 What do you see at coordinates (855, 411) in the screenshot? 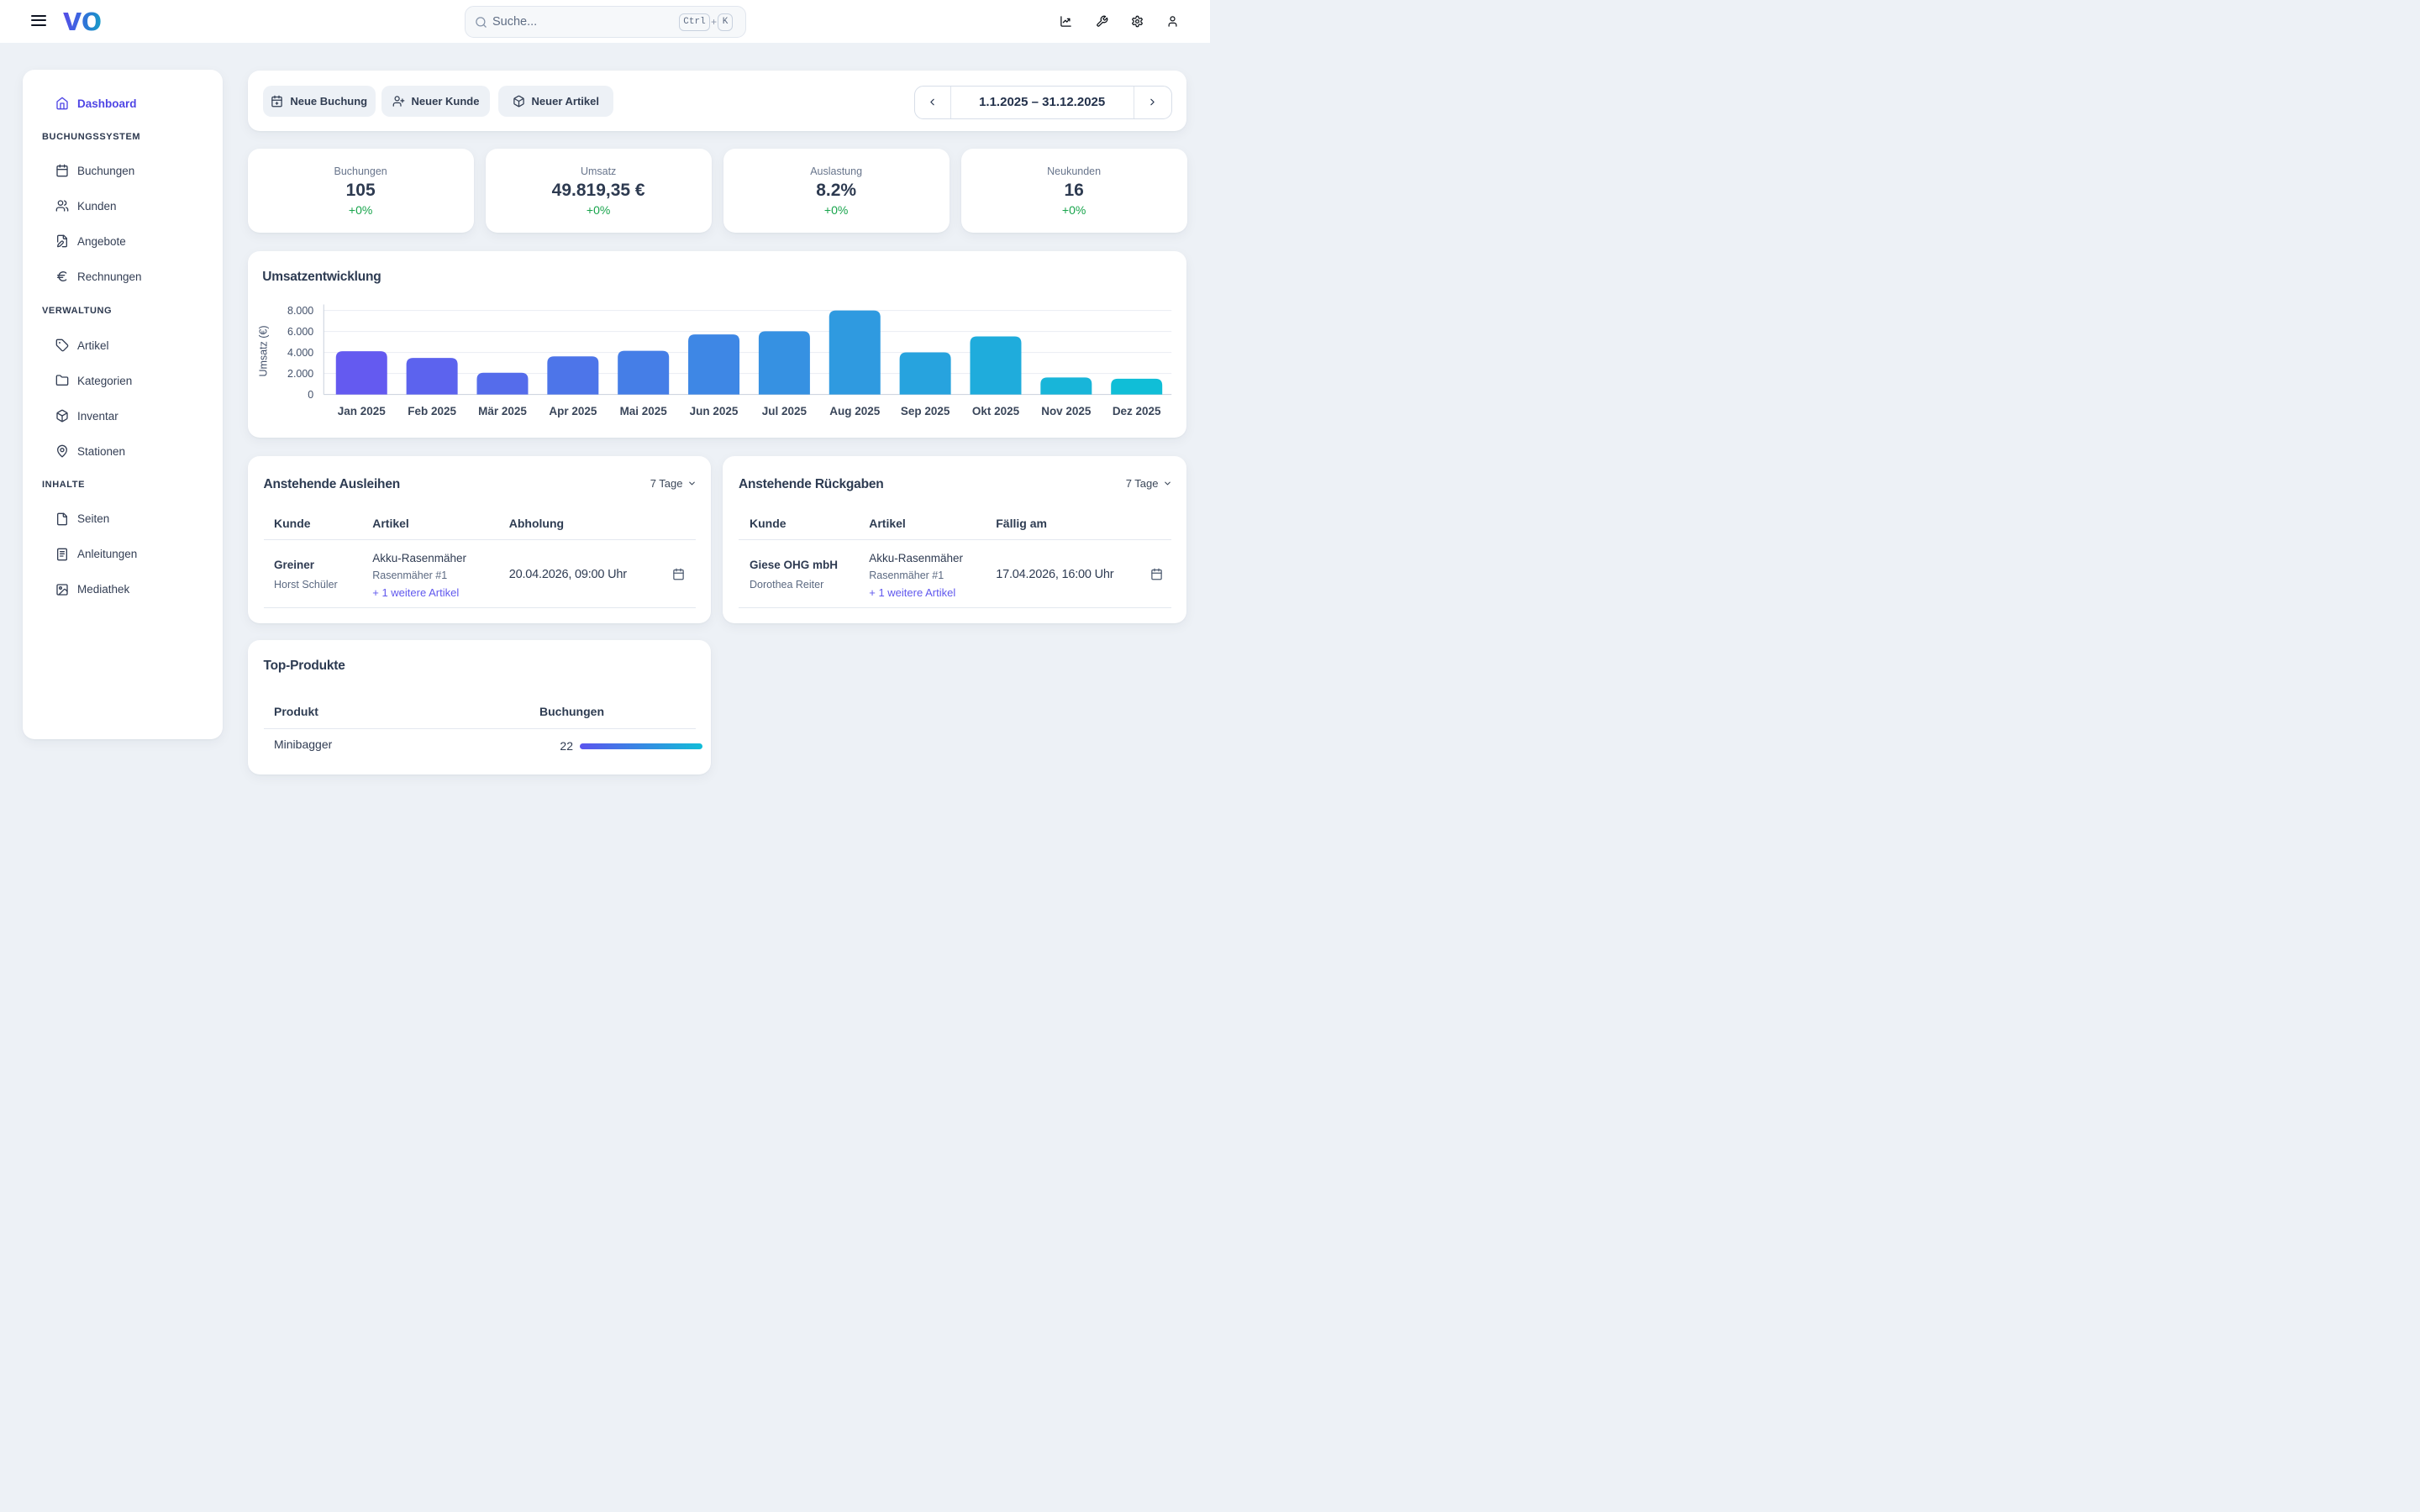
I see `svg-text: Aug 2025` at bounding box center [855, 411].